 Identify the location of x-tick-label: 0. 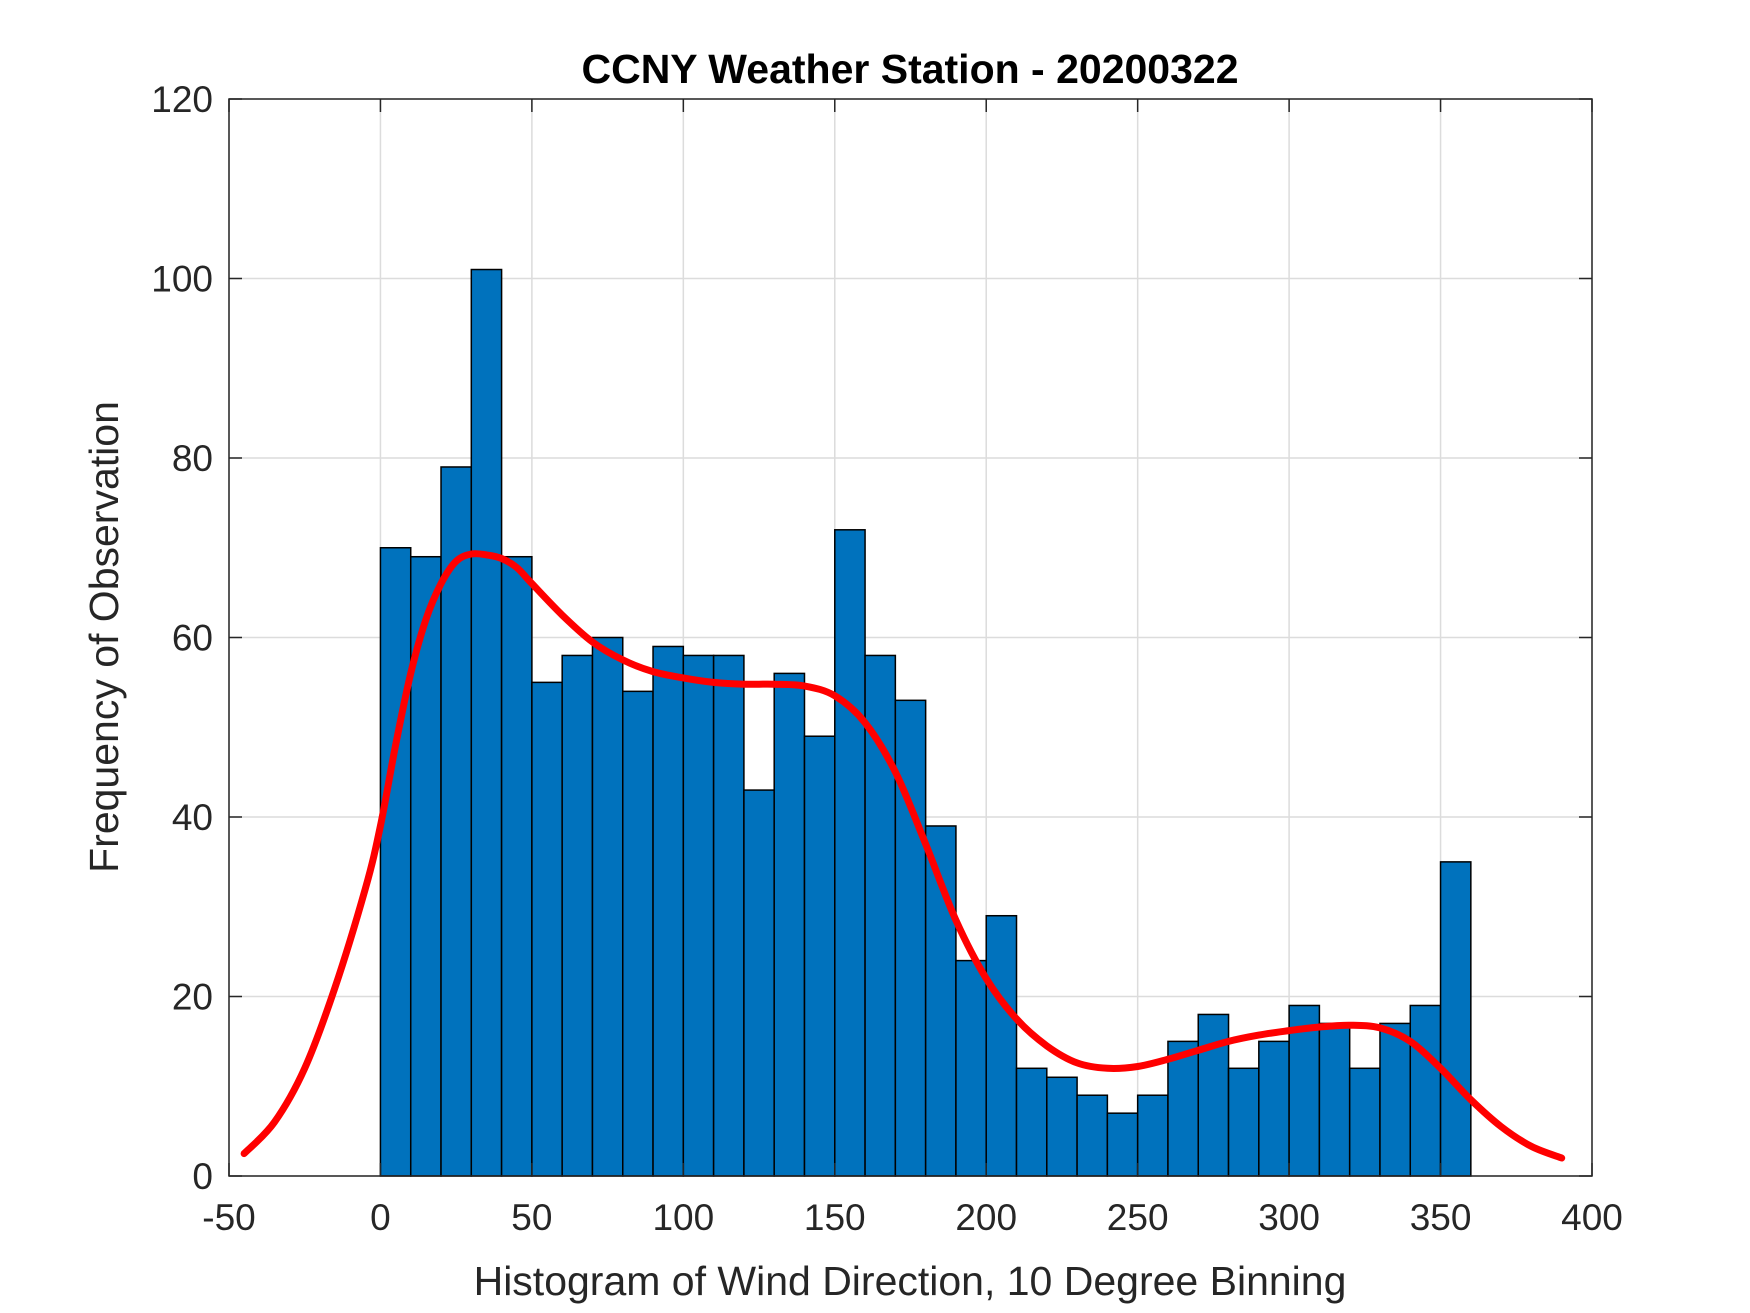
(380, 1217).